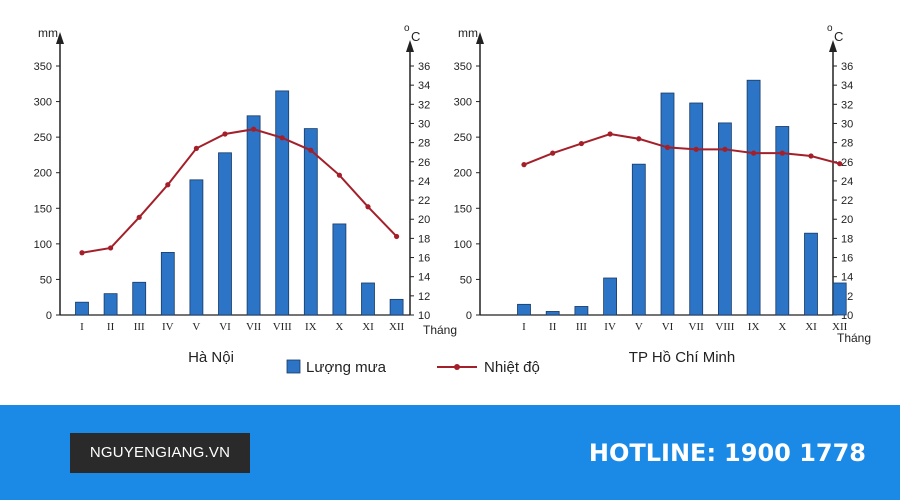 Image resolution: width=900 pixels, height=500 pixels. I want to click on month-label: XII, so click(397, 327).